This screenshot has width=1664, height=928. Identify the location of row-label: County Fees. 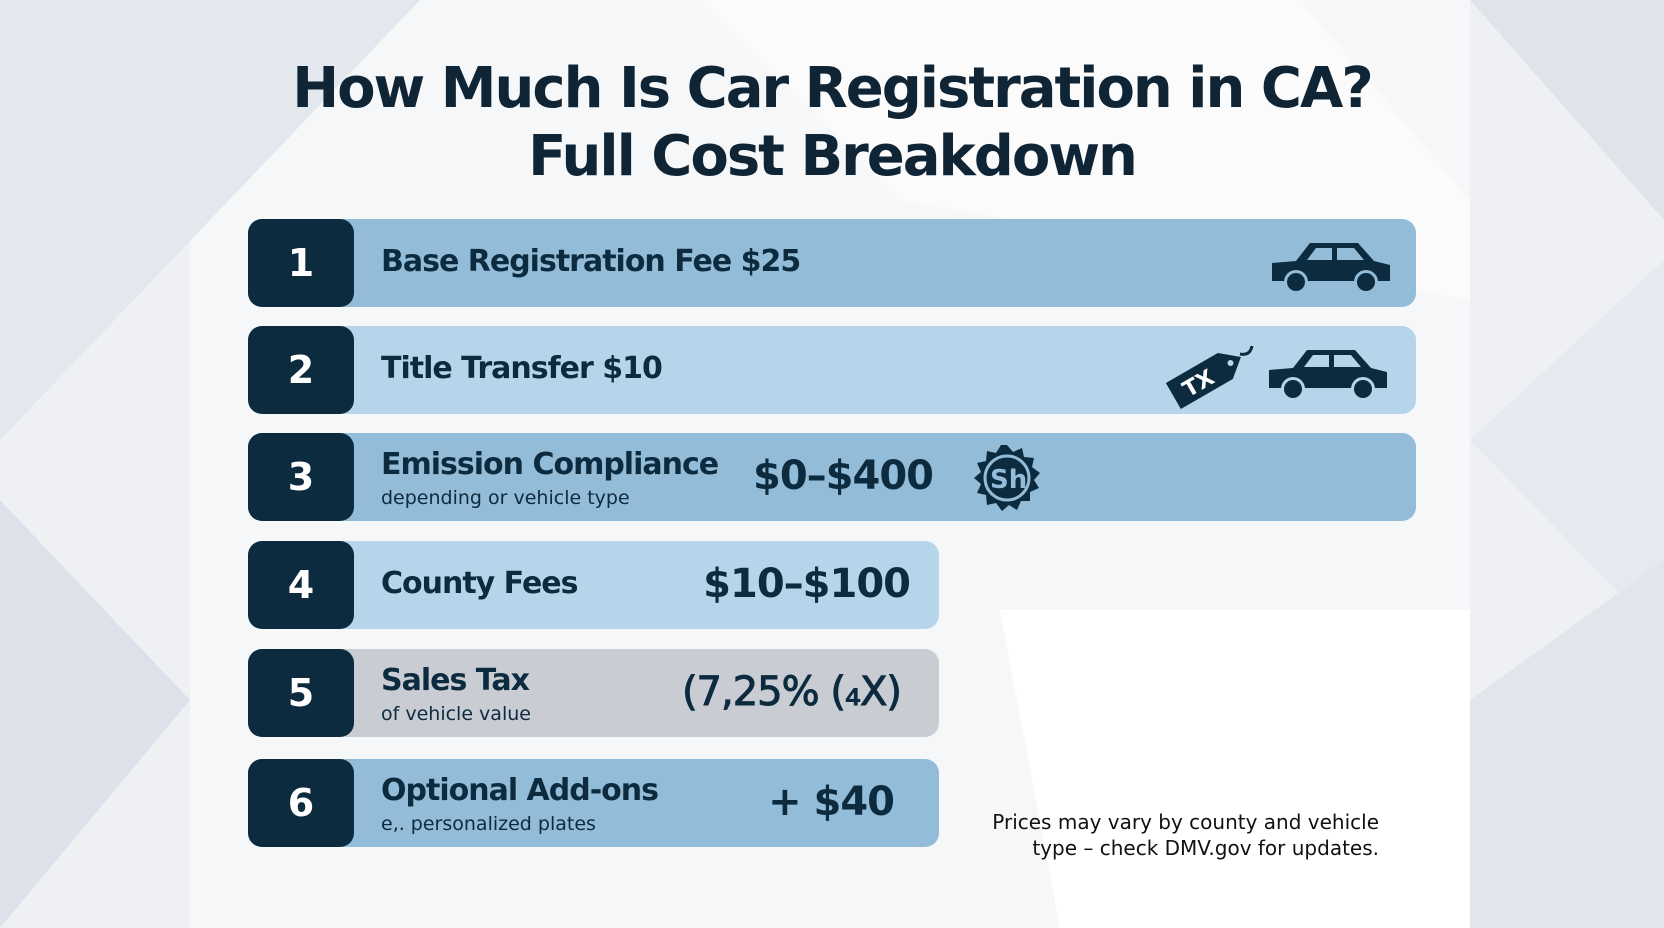
(480, 583).